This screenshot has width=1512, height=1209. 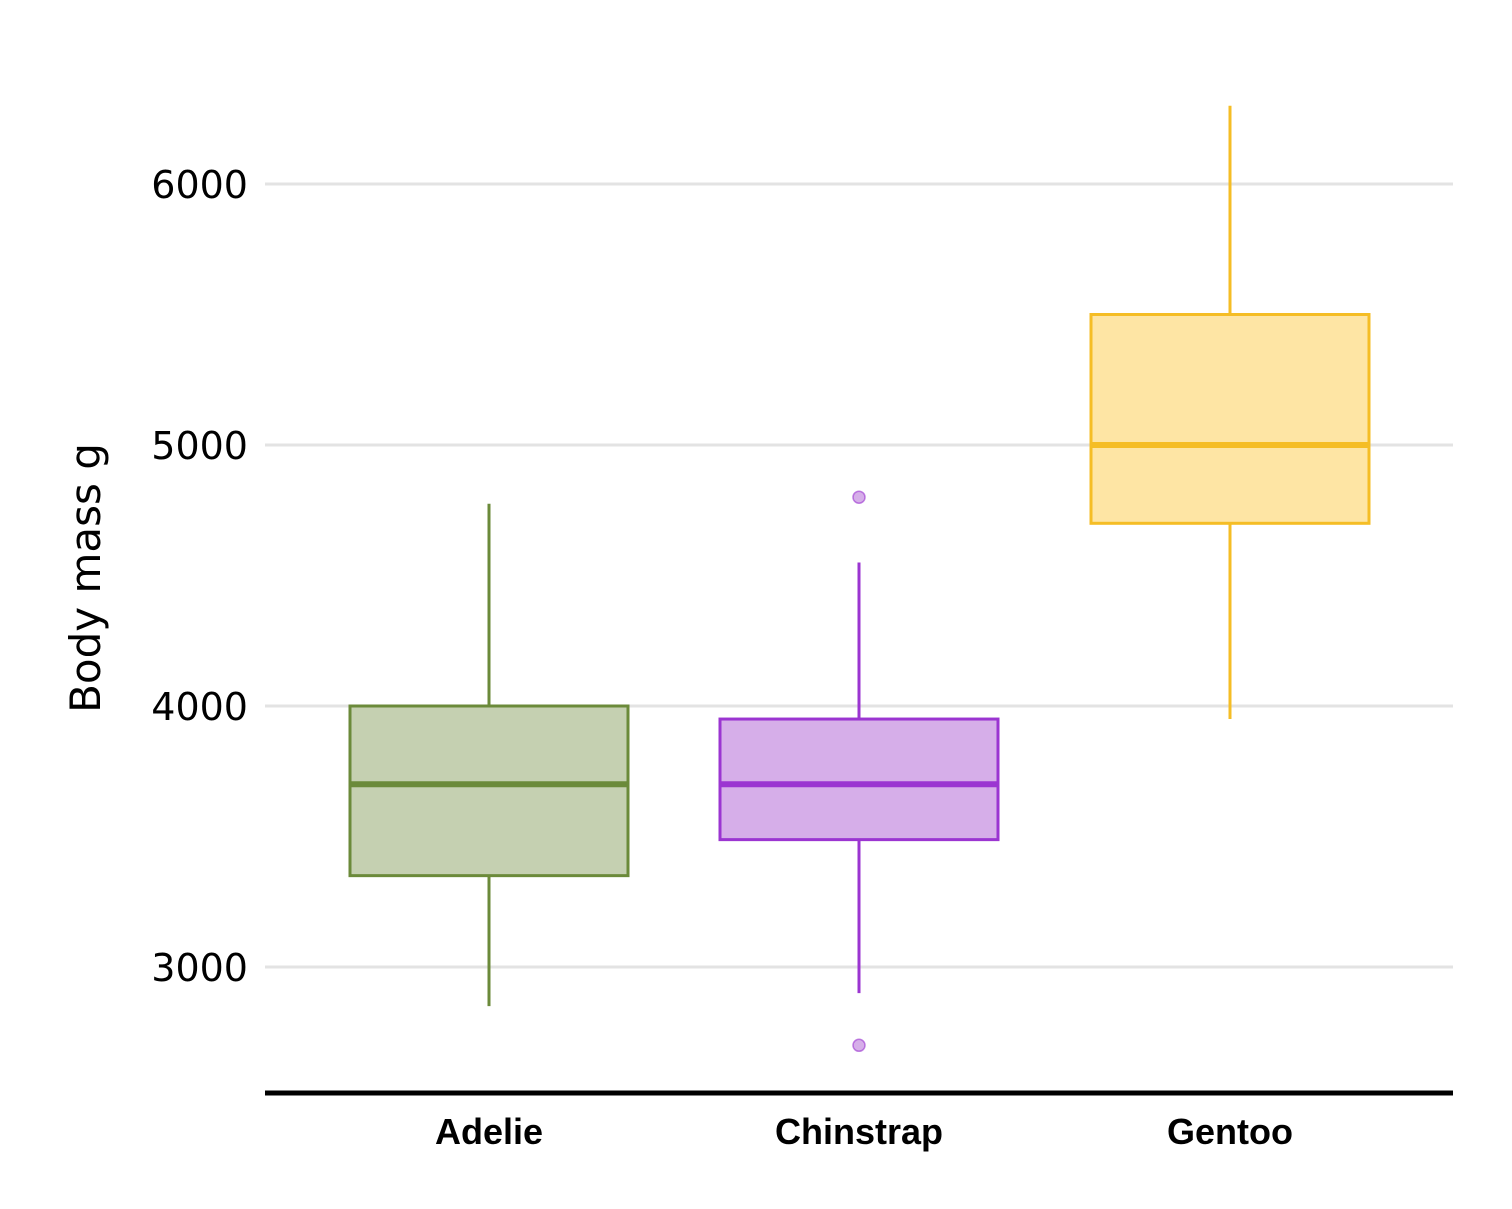 I want to click on x-category-label: Adelie, so click(x=489, y=1131).